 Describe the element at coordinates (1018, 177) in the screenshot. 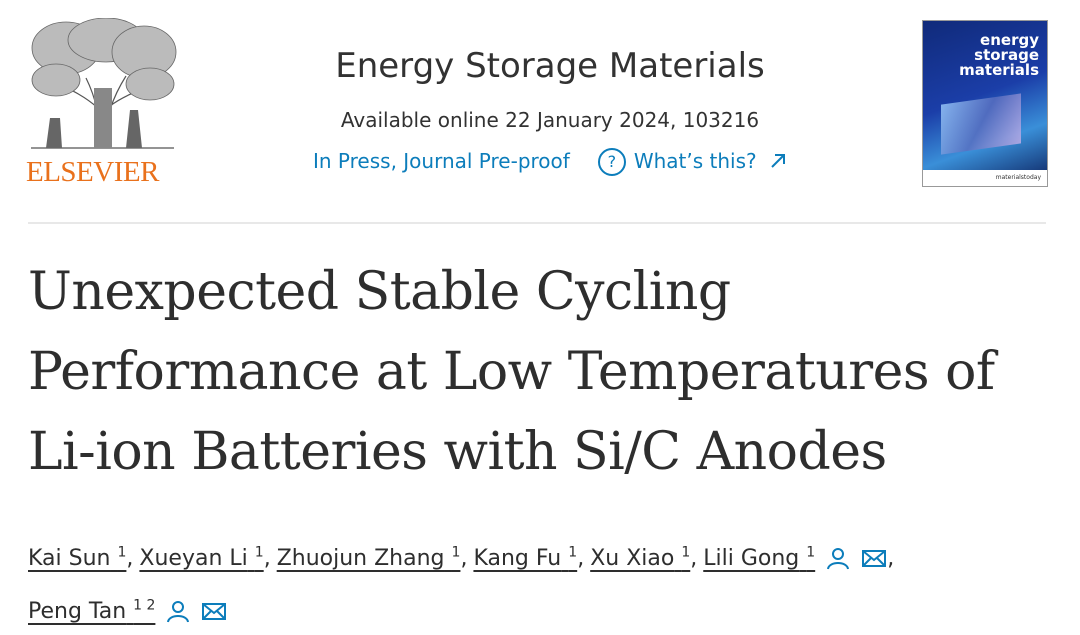

I see `cover-brand: materialstoday` at that location.